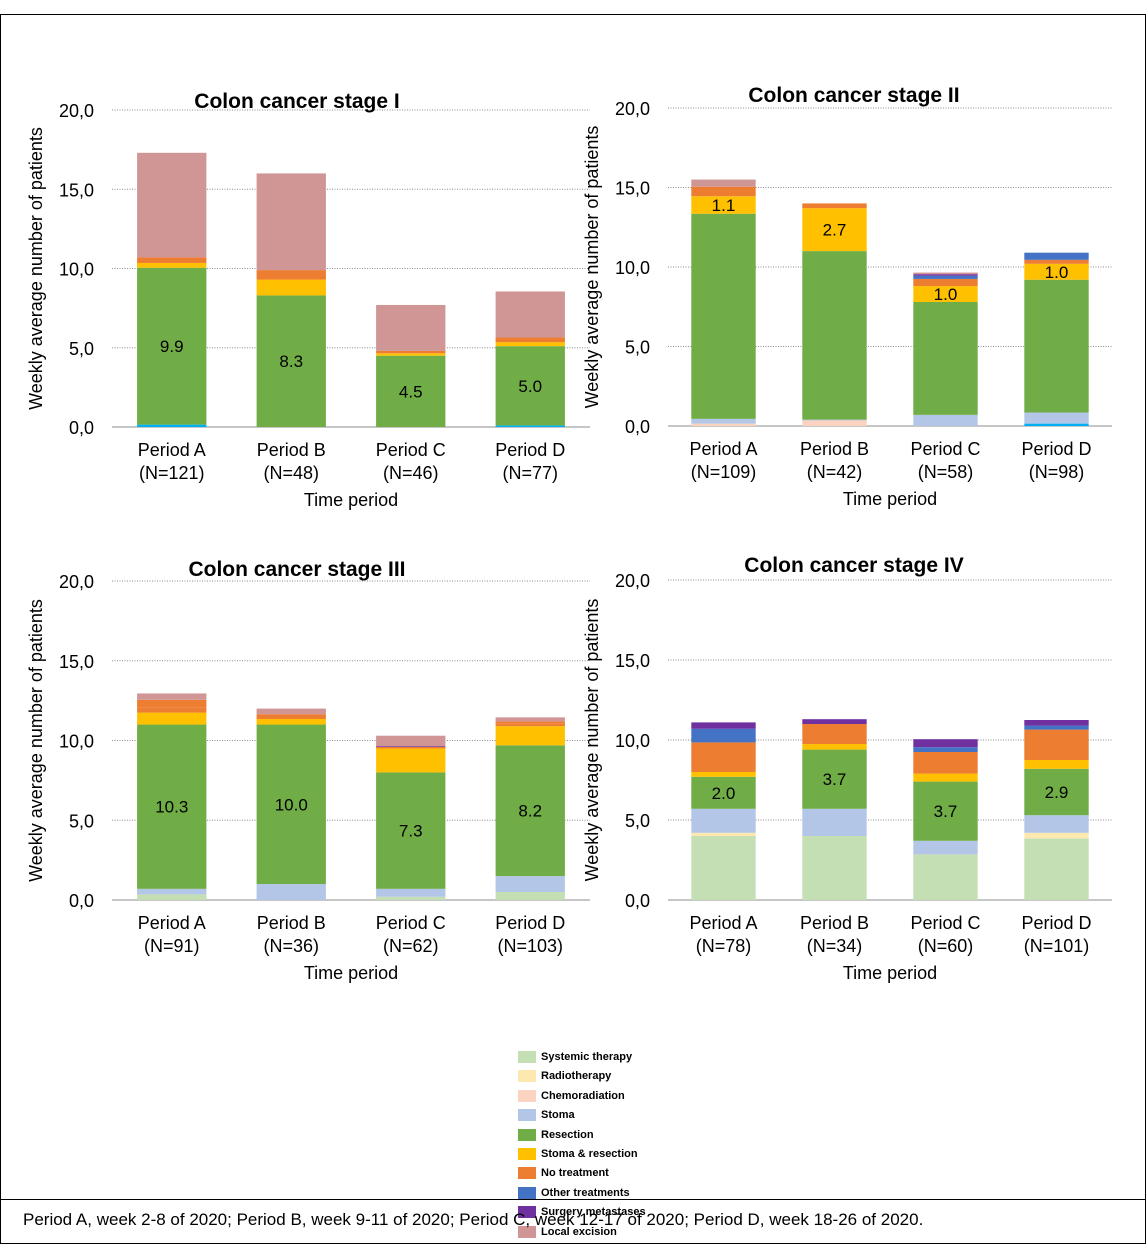  I want to click on x-tick-label: (N=36), so click(291, 946).